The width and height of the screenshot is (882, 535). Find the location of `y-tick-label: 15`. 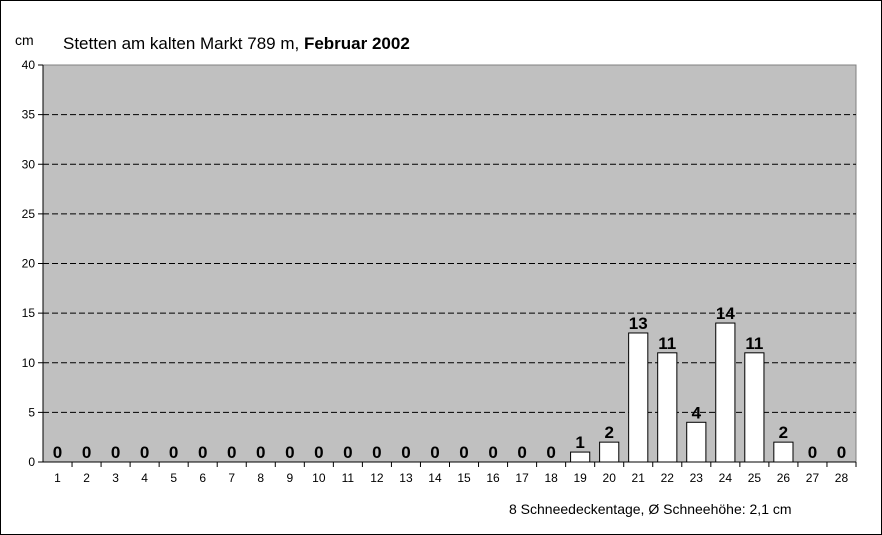

y-tick-label: 15 is located at coordinates (29, 313).